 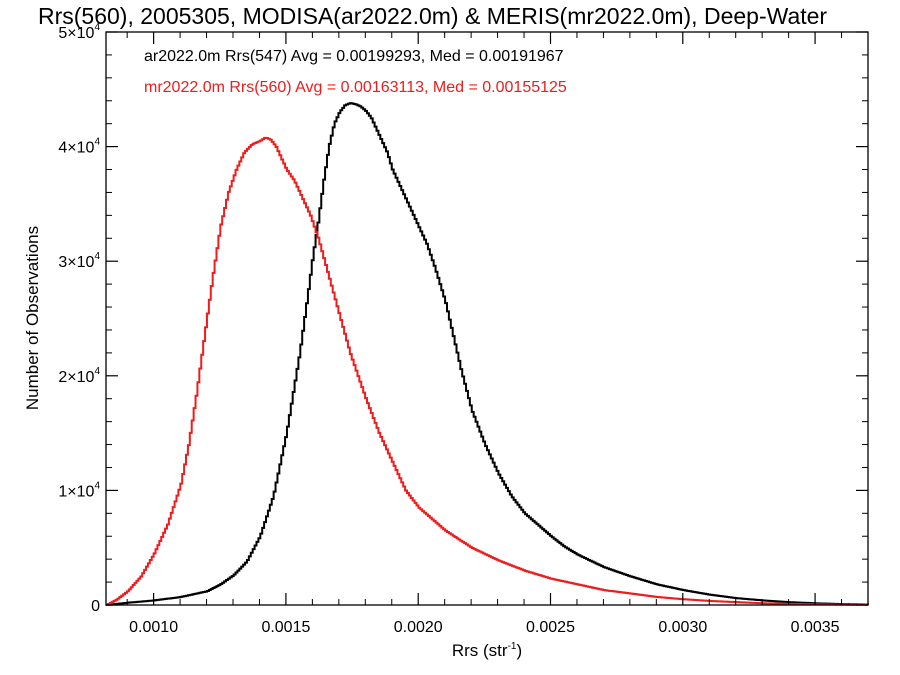 What do you see at coordinates (815, 627) in the screenshot?
I see `x-tick-label: 0.0035` at bounding box center [815, 627].